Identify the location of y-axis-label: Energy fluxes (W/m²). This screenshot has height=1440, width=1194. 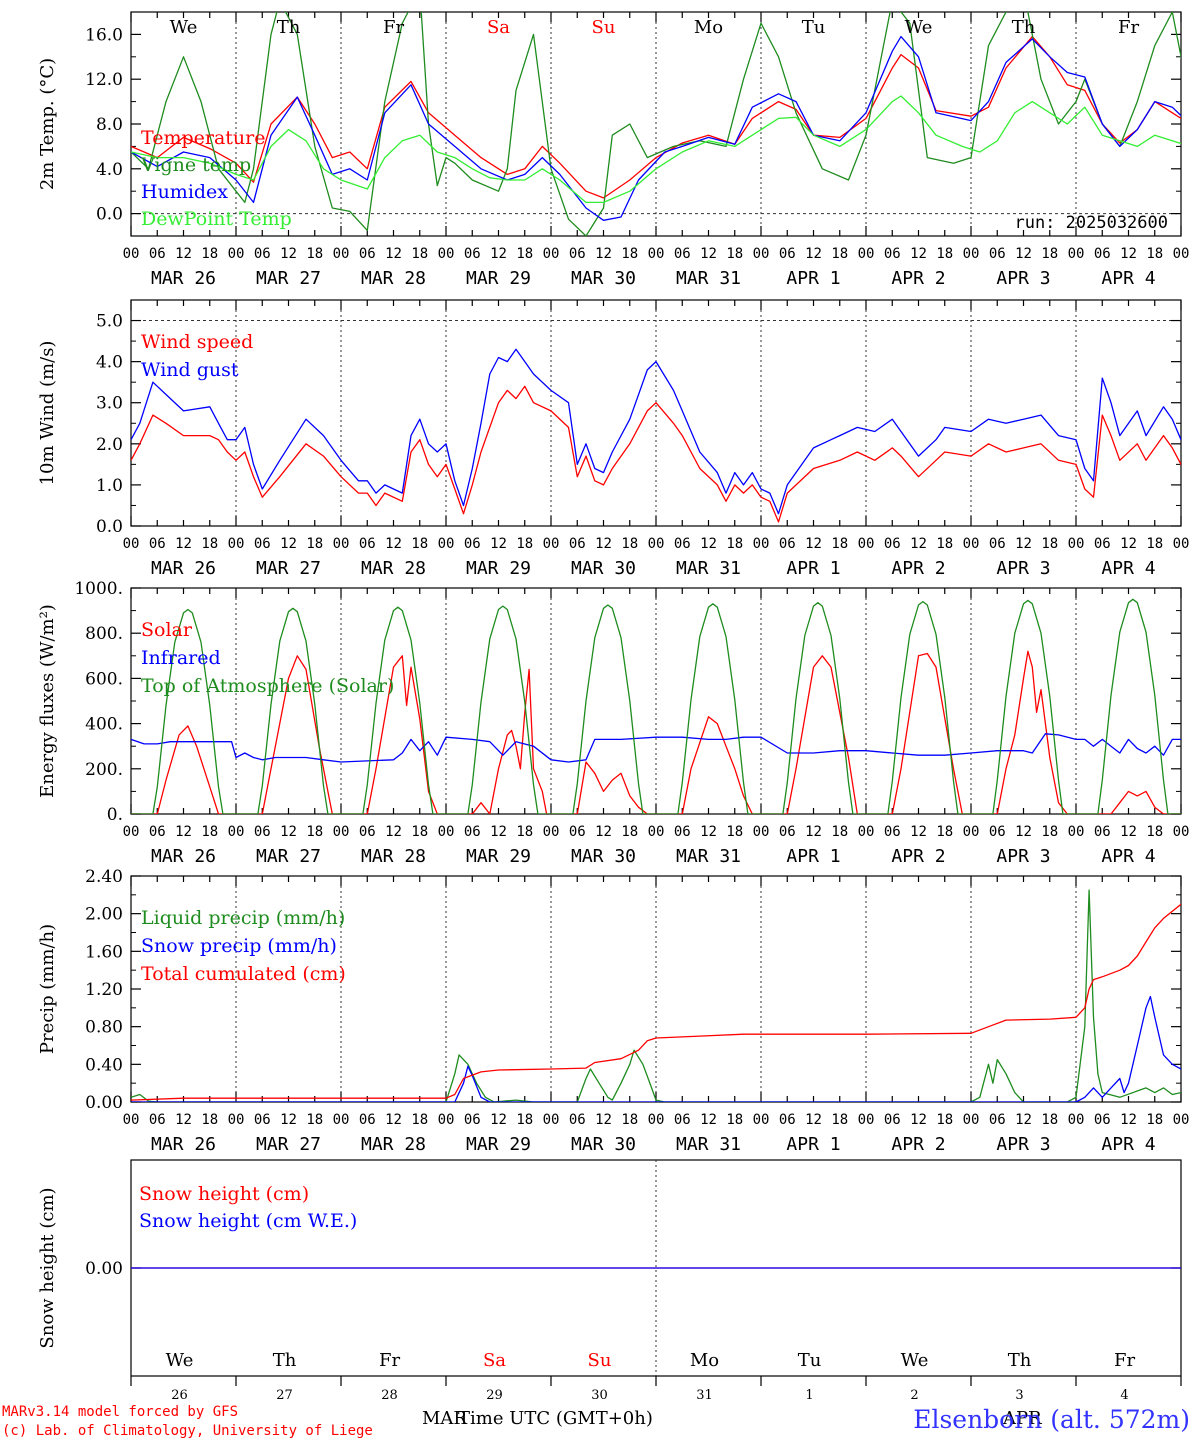
(47, 701).